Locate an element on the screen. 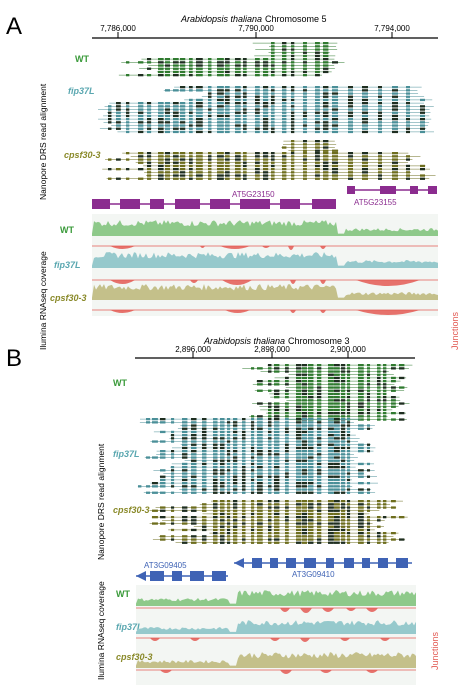 The width and height of the screenshot is (474, 690). gene-at3g09405-label: AT3G09405 is located at coordinates (165, 565).